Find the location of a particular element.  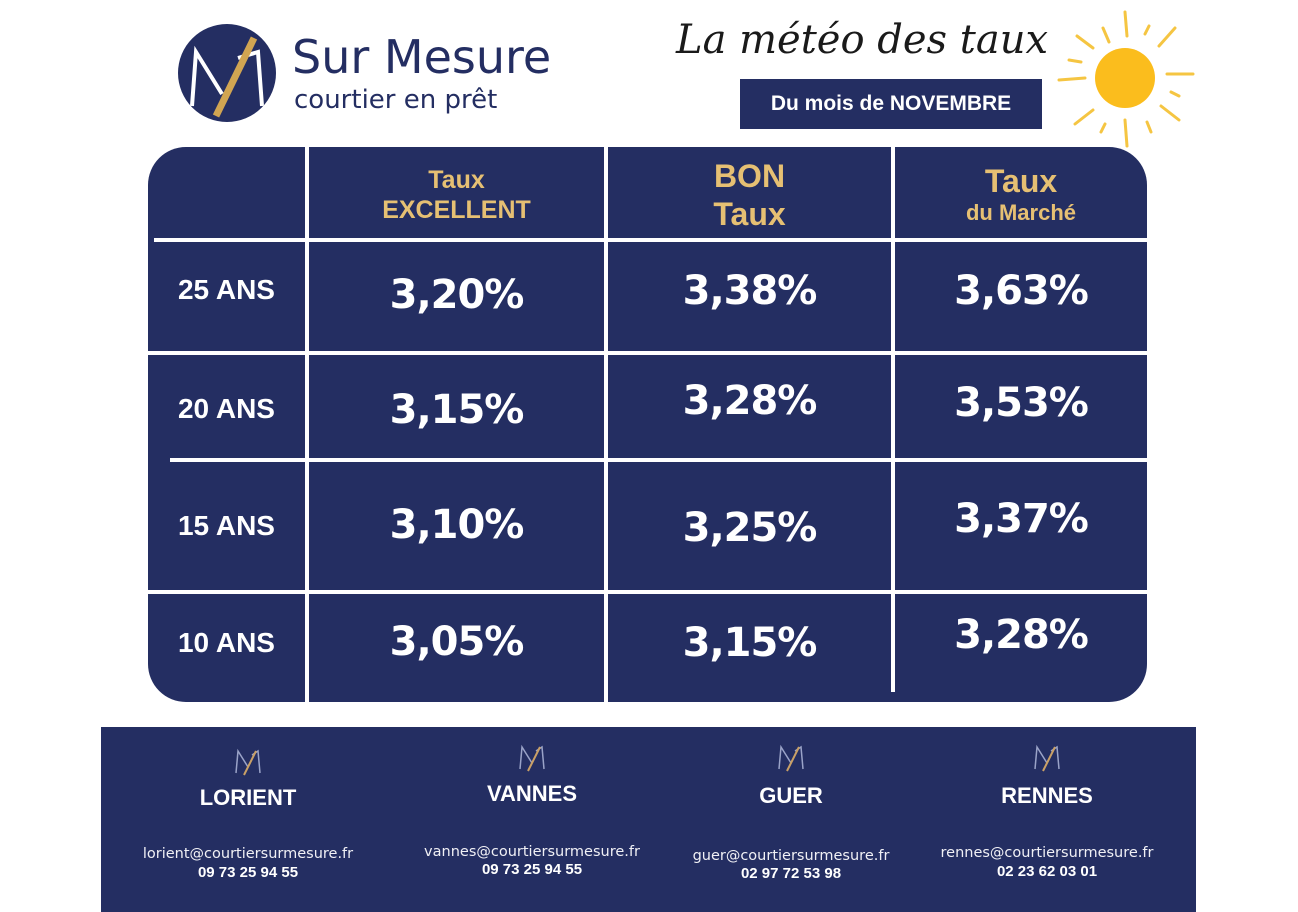

column-header-bon: BON Taux is located at coordinates (749, 195).